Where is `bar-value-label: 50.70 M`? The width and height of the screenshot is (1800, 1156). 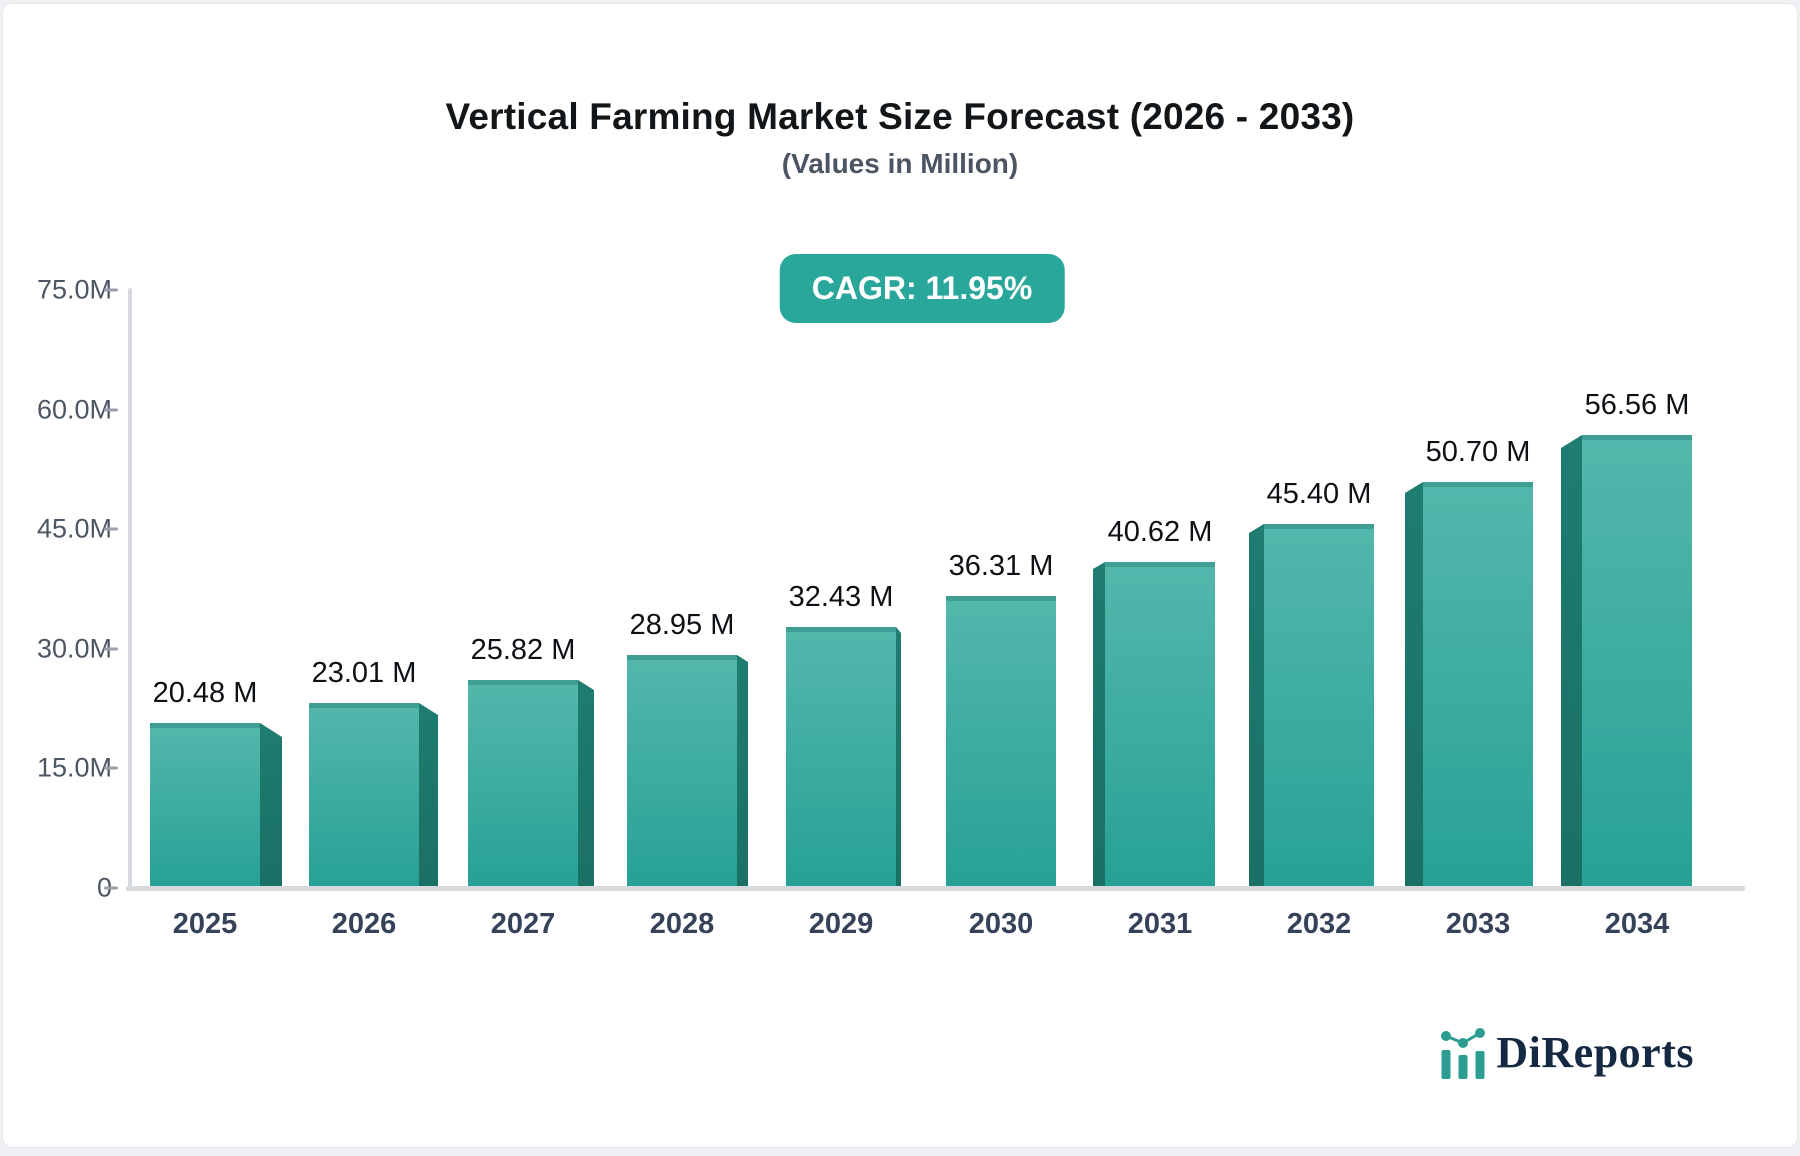 bar-value-label: 50.70 M is located at coordinates (1478, 452).